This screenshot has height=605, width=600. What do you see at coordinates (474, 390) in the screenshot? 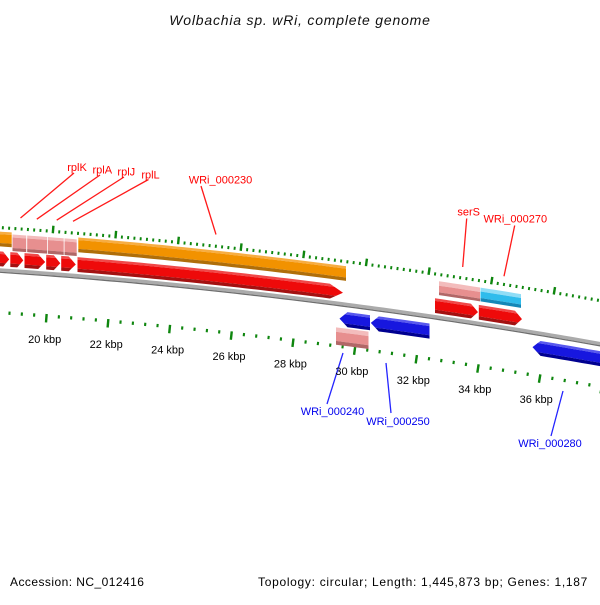
I see `svg-text: 34 kbp` at bounding box center [474, 390].